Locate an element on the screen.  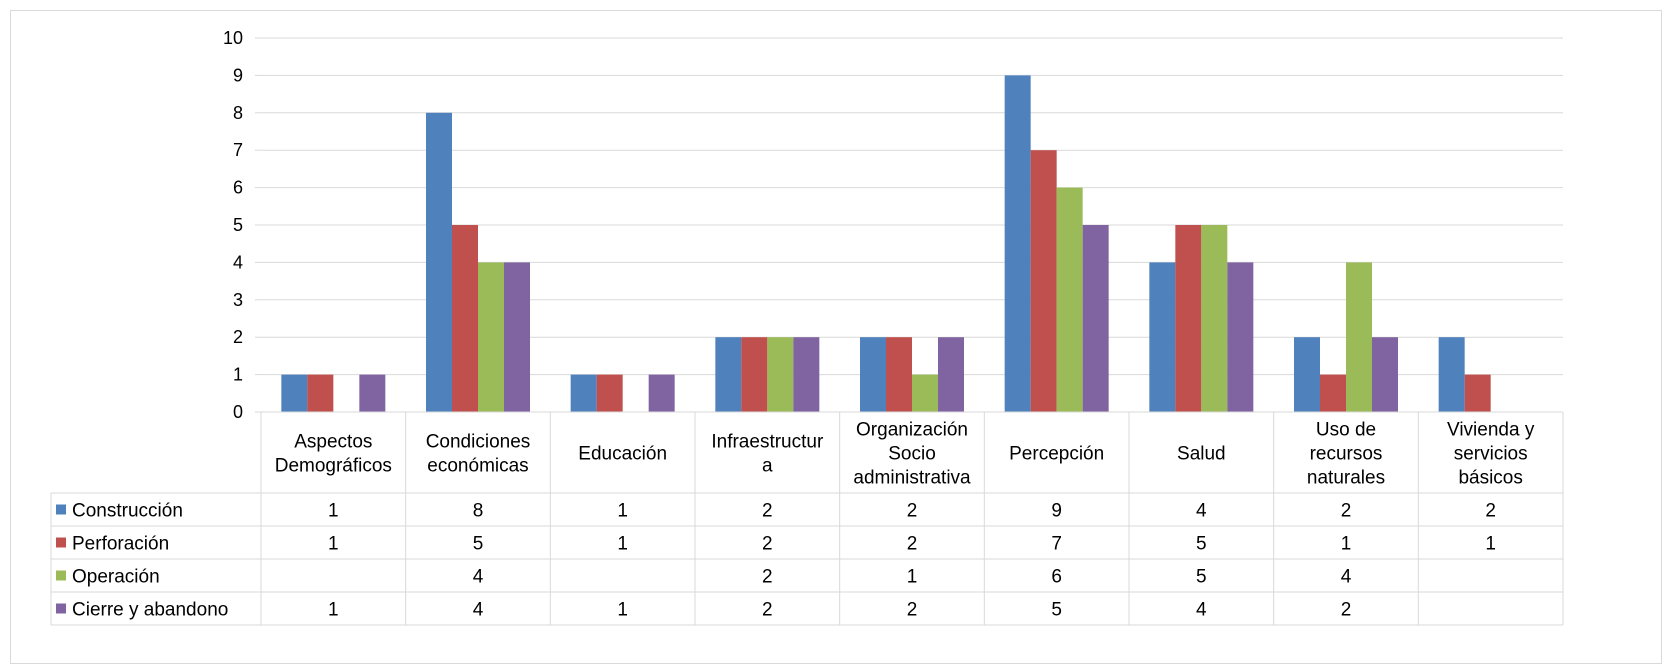
category-label: Organización is located at coordinates (912, 430).